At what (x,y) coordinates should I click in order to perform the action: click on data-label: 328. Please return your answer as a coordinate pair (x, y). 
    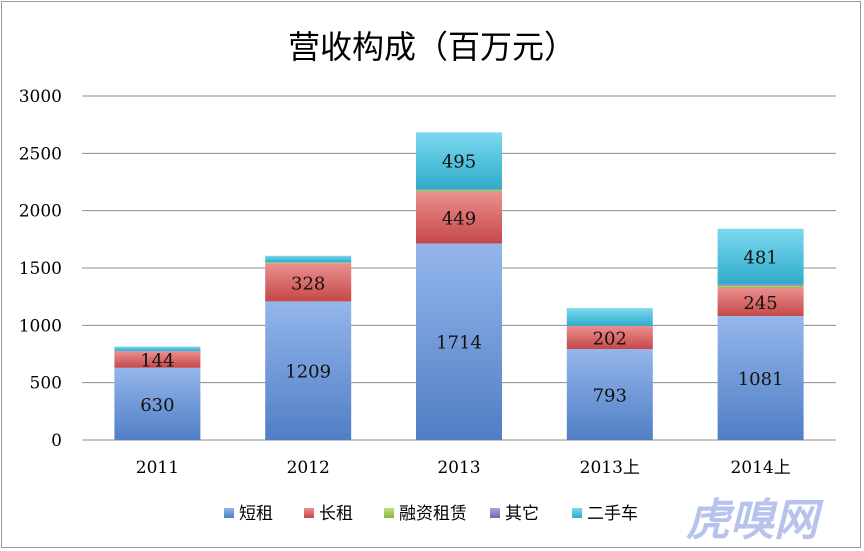
    Looking at the image, I should click on (308, 284).